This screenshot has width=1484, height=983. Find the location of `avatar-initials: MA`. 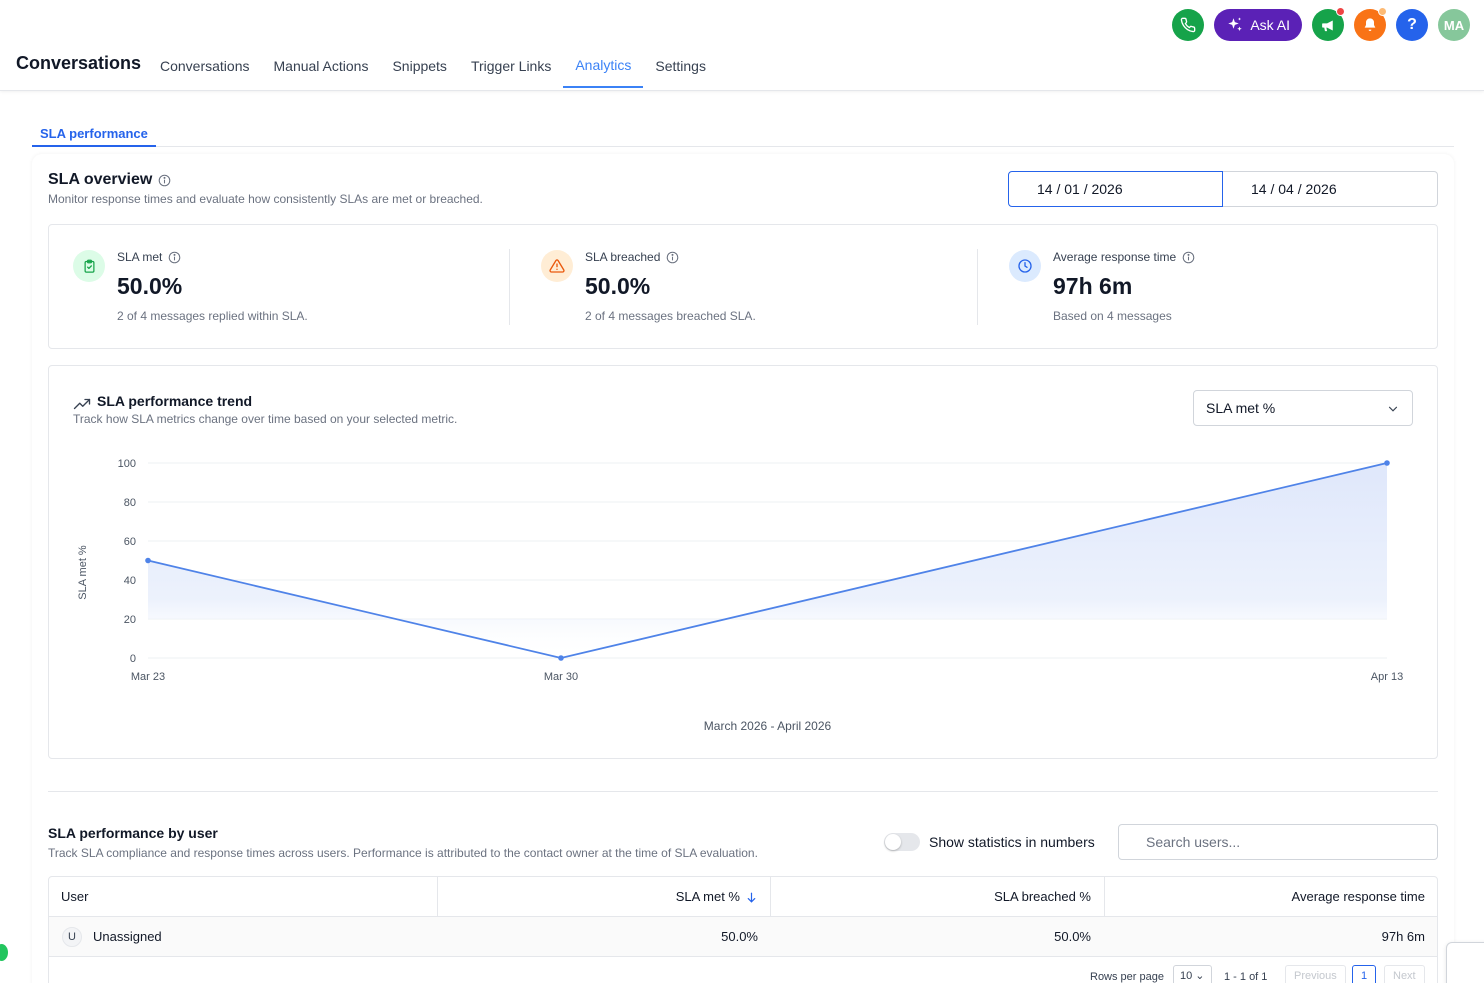

avatar-initials: MA is located at coordinates (1454, 25).